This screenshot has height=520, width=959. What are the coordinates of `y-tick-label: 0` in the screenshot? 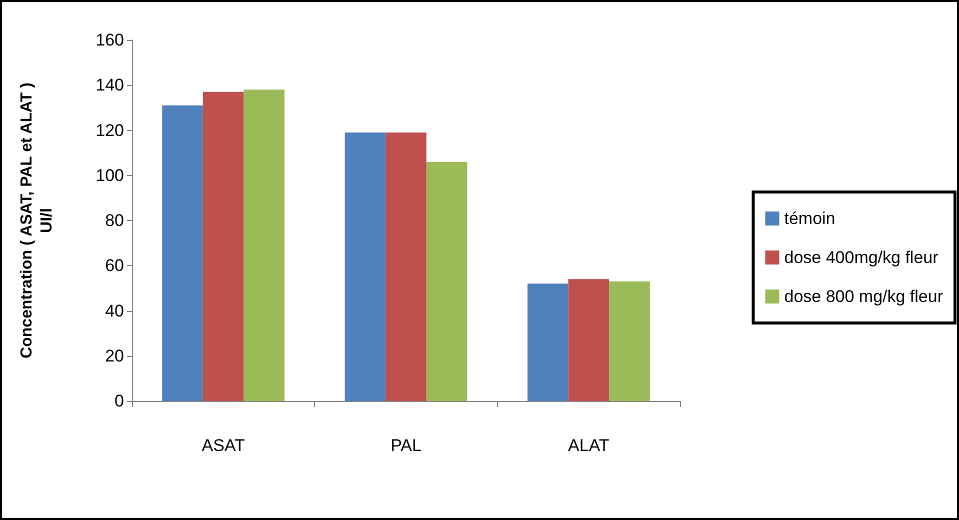 It's located at (119, 401).